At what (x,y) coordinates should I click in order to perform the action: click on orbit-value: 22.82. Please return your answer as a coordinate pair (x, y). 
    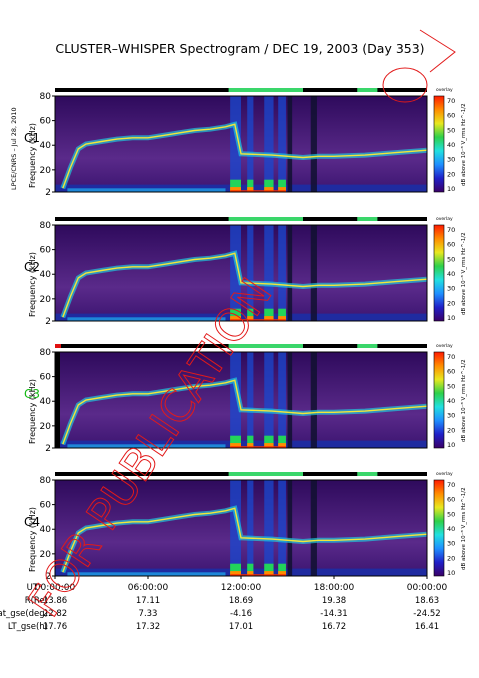
    Looking at the image, I should click on (55, 614).